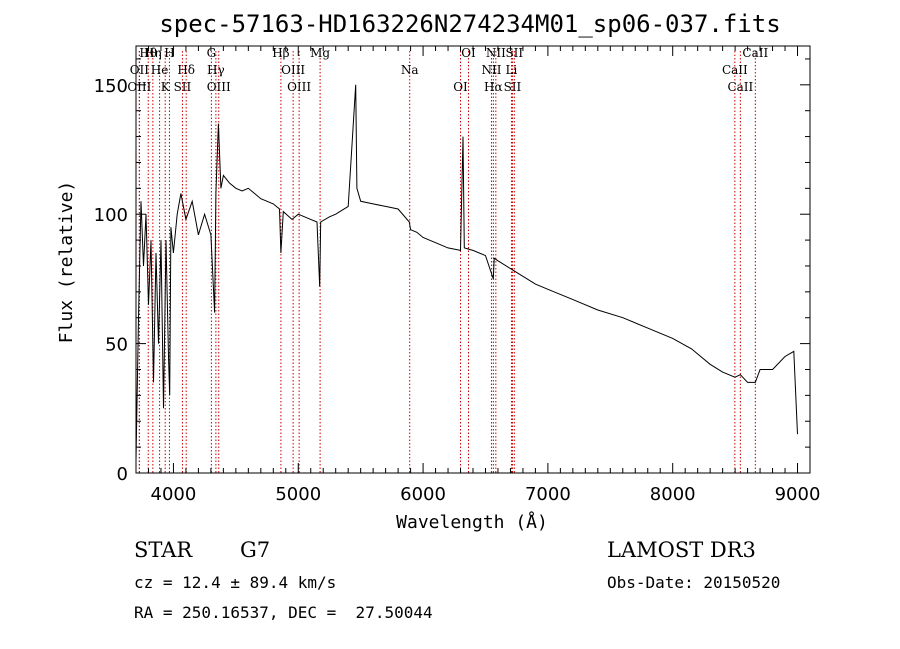 Image resolution: width=900 pixels, height=649 pixels. What do you see at coordinates (153, 53) in the screenshot?
I see `line-marker-label: Hη` at bounding box center [153, 53].